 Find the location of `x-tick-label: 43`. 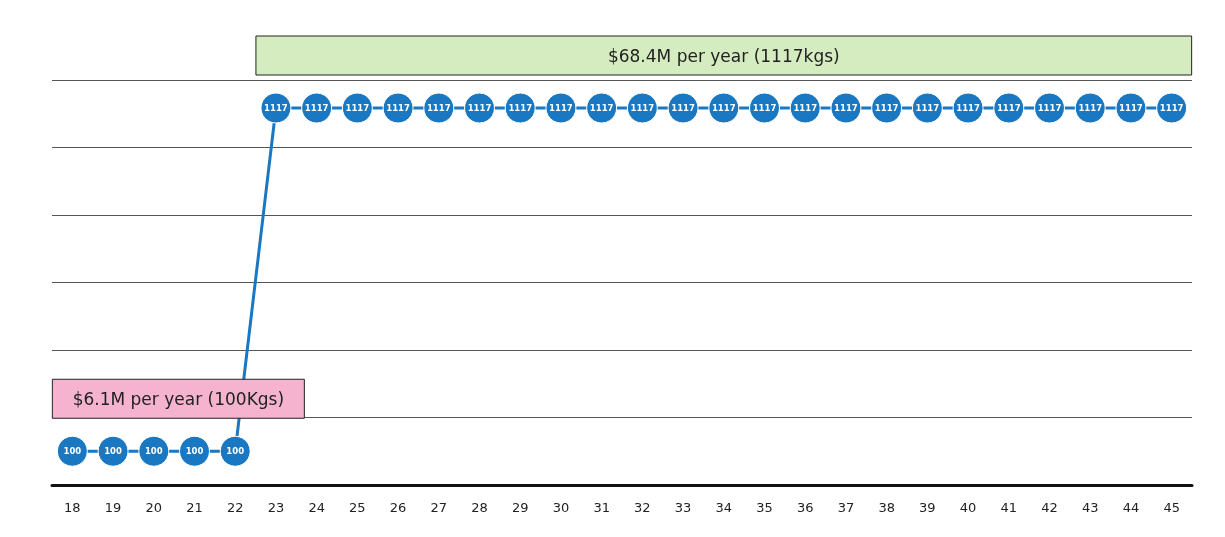

x-tick-label: 43 is located at coordinates (1090, 507).